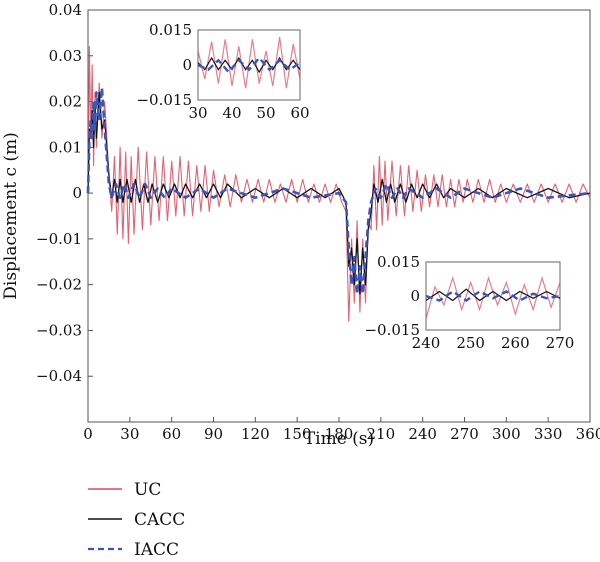 This screenshot has height=562, width=600. Describe the element at coordinates (231, 113) in the screenshot. I see `inset-x-tick-label: 40` at that location.